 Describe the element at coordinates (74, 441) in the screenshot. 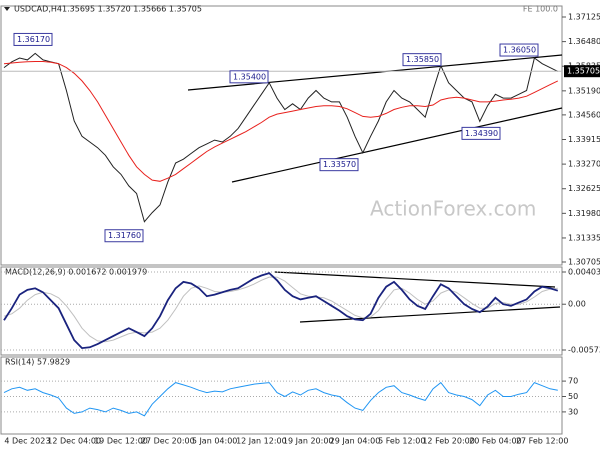

I see `x-tick-label: 12 Dec 04:00` at that location.